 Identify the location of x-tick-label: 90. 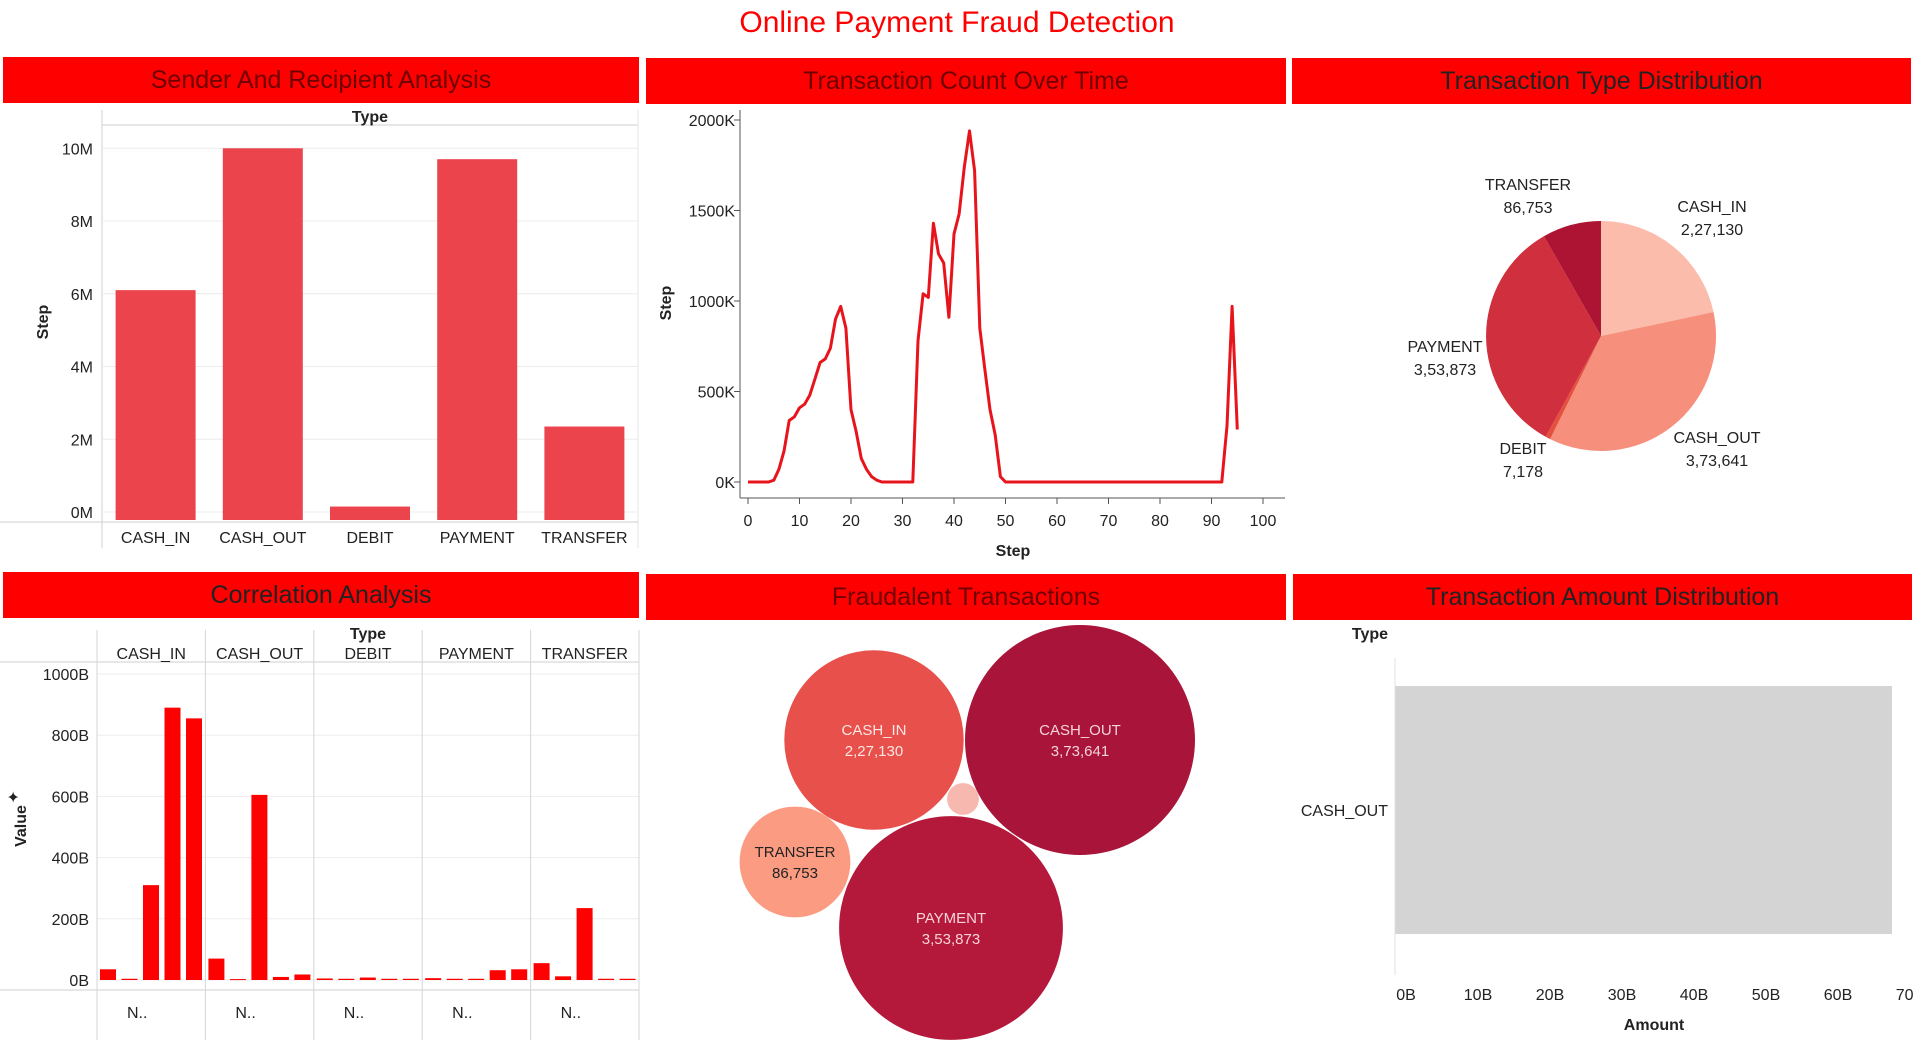
(1212, 521).